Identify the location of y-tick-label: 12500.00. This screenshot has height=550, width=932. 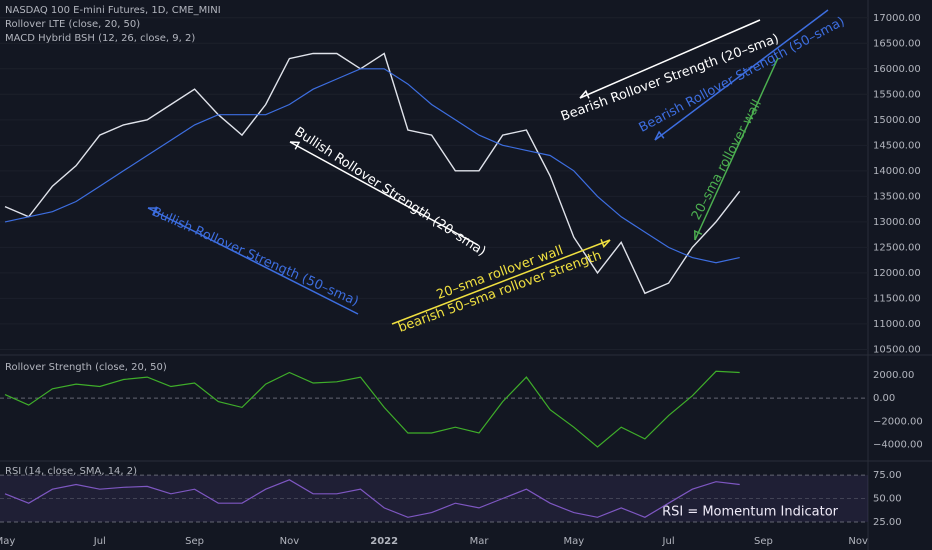
(897, 247).